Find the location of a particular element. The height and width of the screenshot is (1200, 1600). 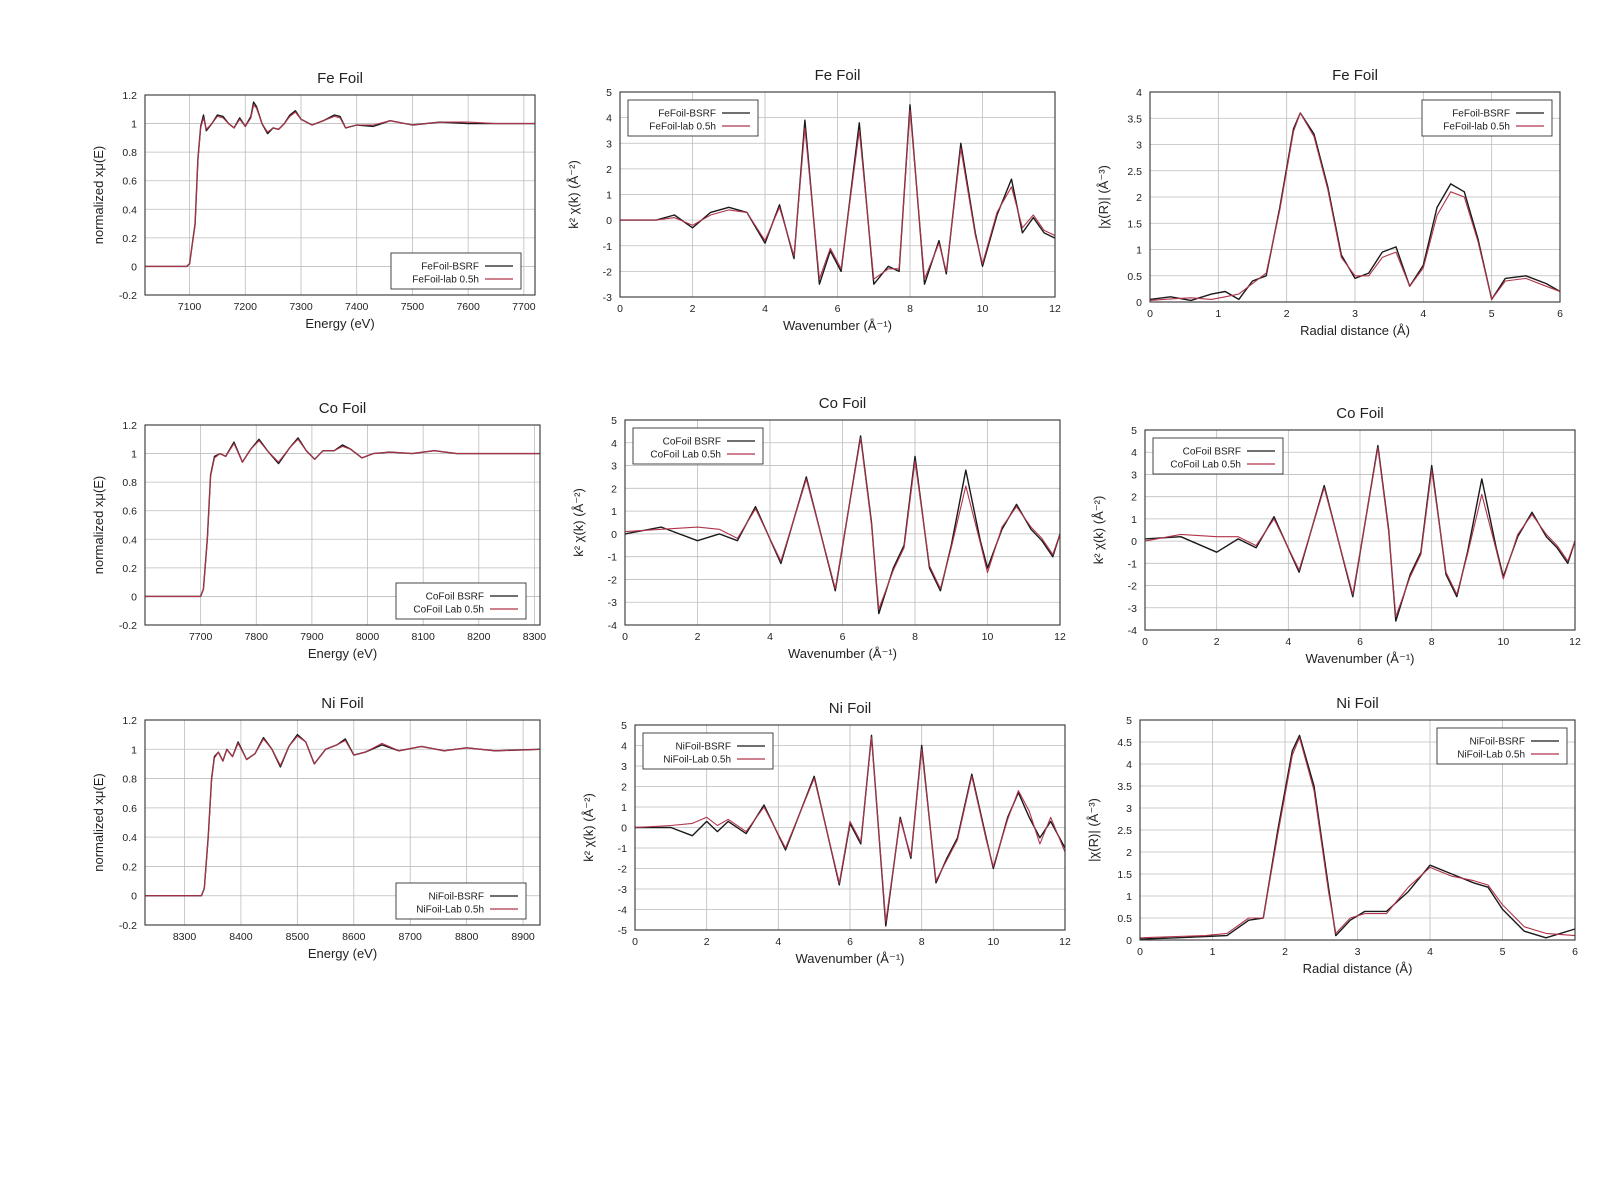

legend: NiFoil-BSRF NiFoil-Lab 0.5h is located at coordinates (708, 751).